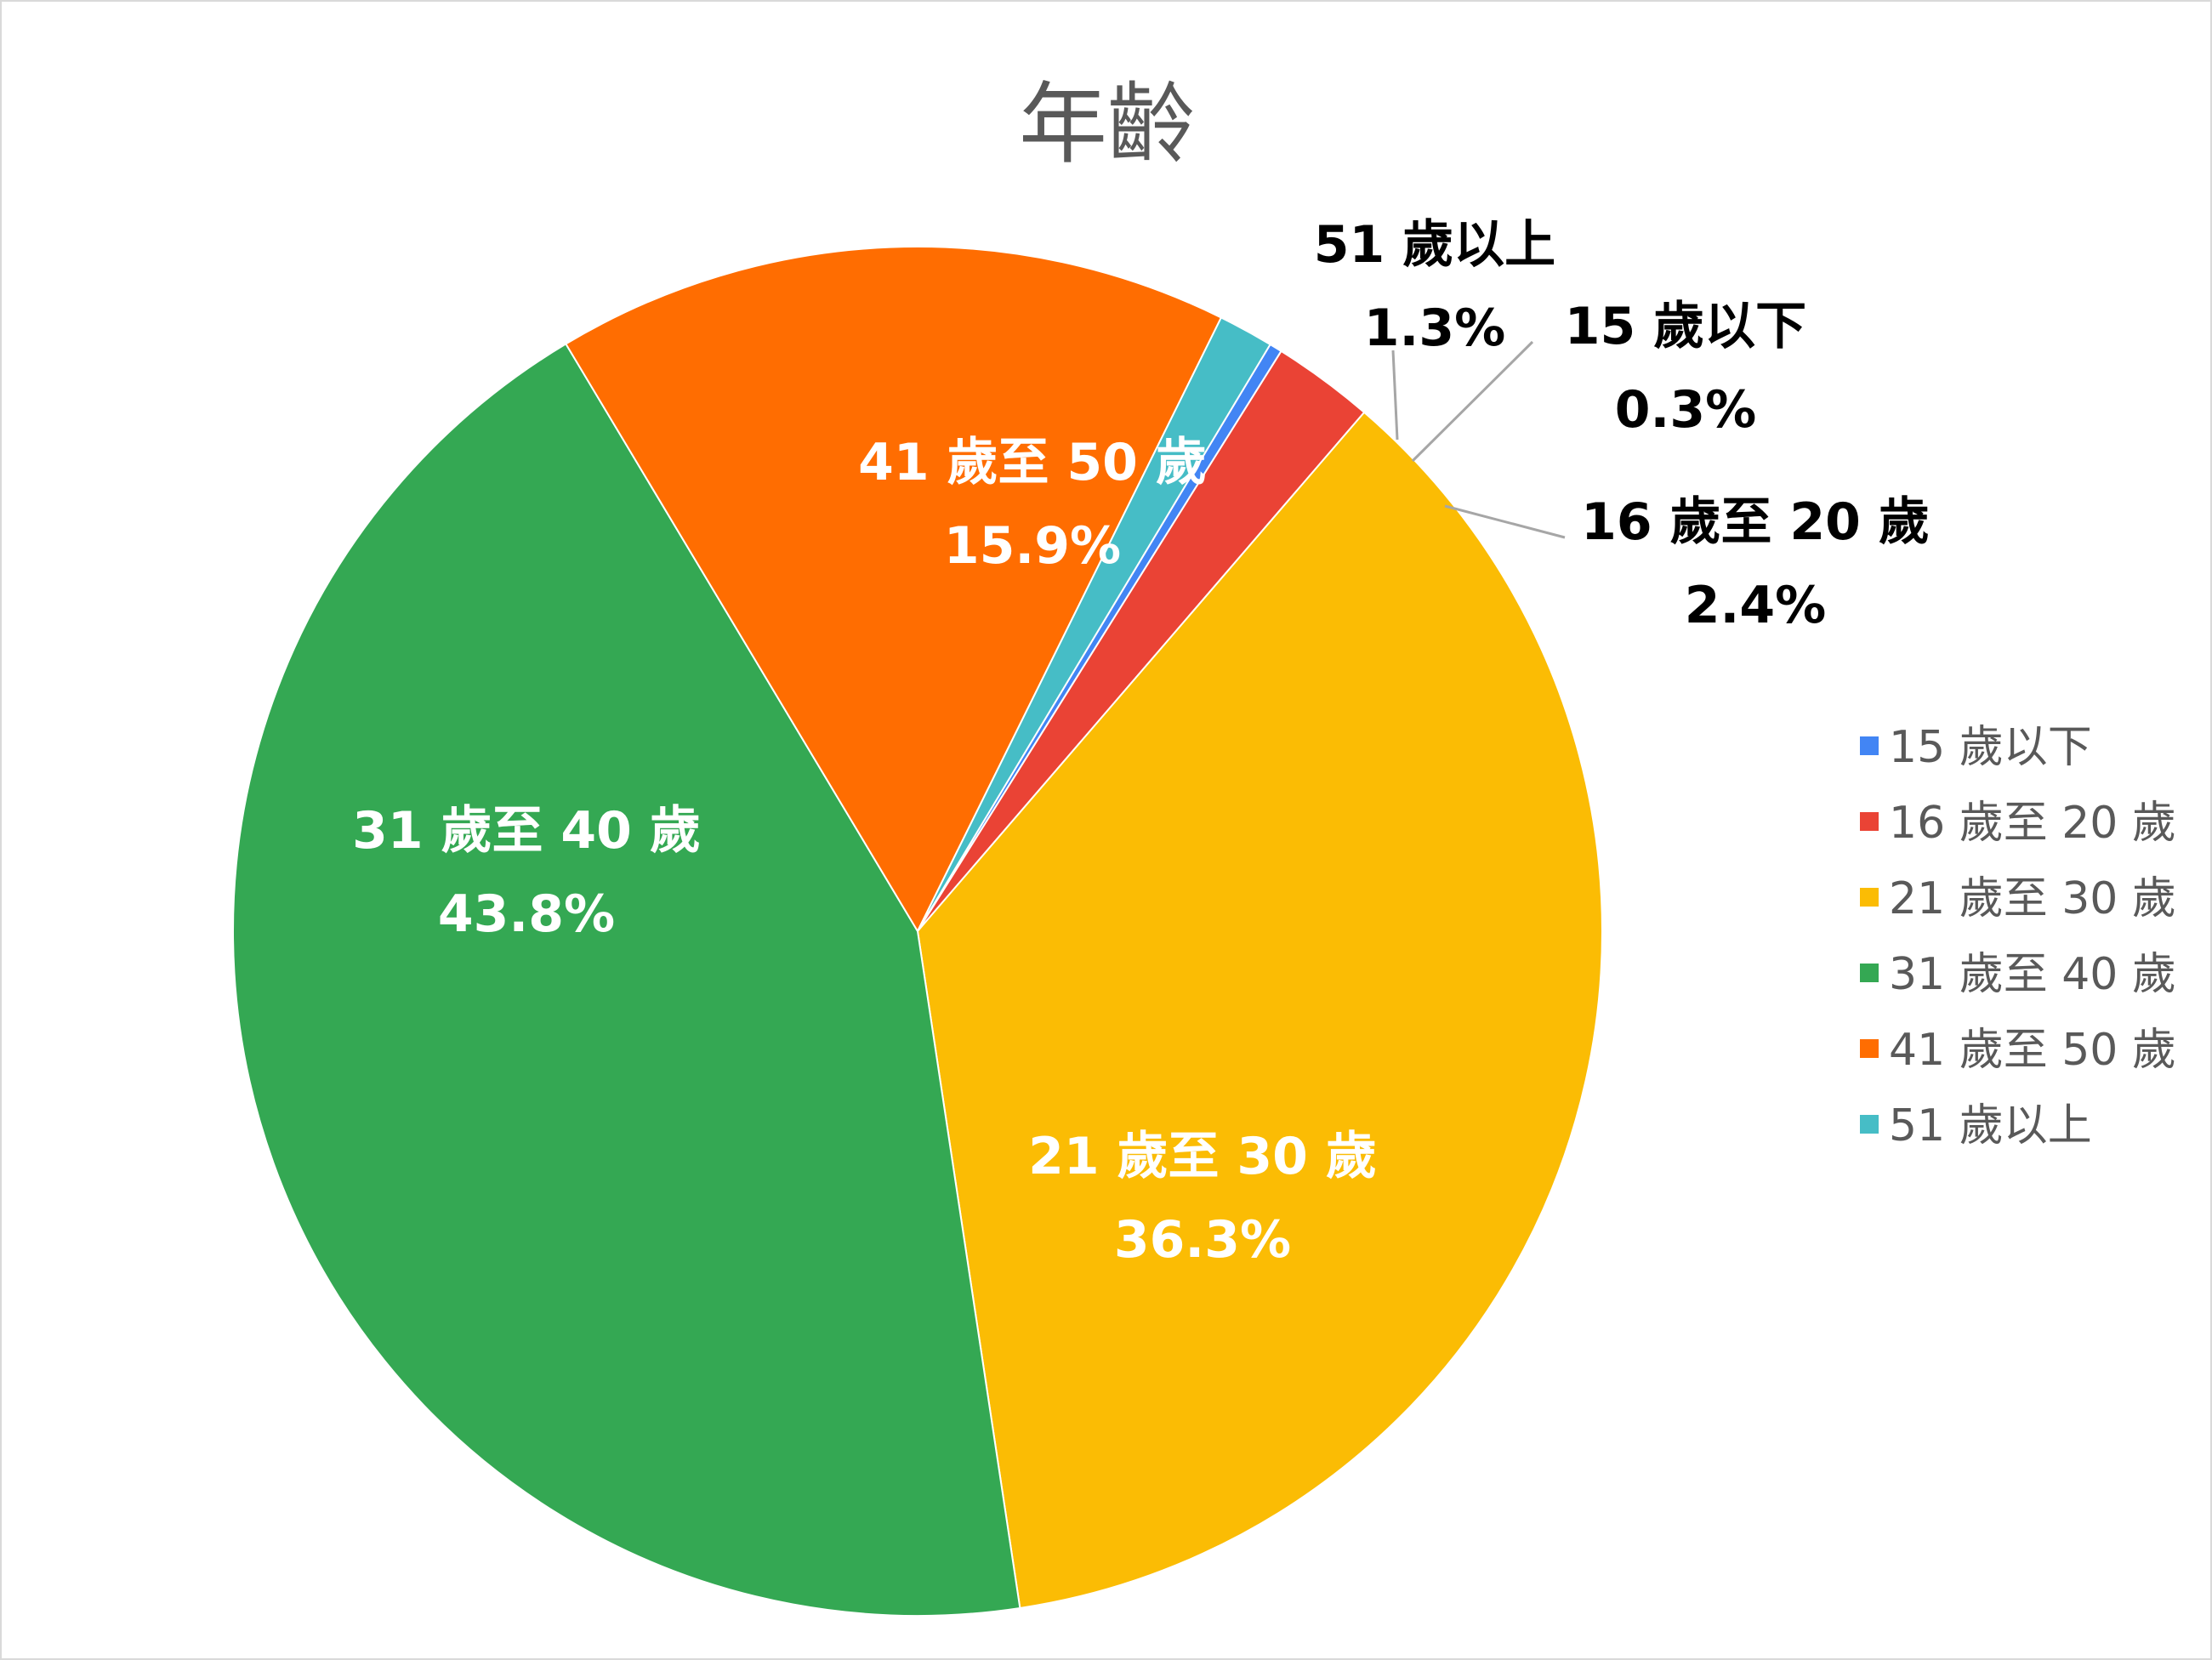  I want to click on data-label-category-5: 41 歲至 50 歲, so click(1032, 462).